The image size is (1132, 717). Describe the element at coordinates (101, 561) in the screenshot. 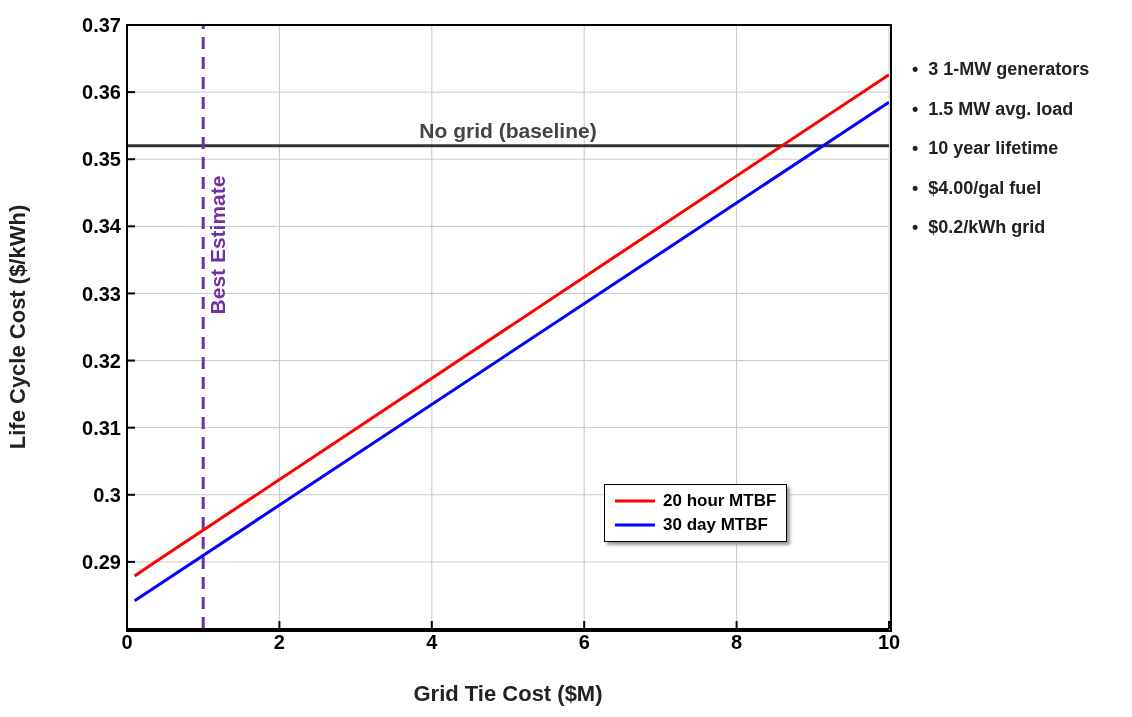

I see `y-tick-label: 0.29` at that location.